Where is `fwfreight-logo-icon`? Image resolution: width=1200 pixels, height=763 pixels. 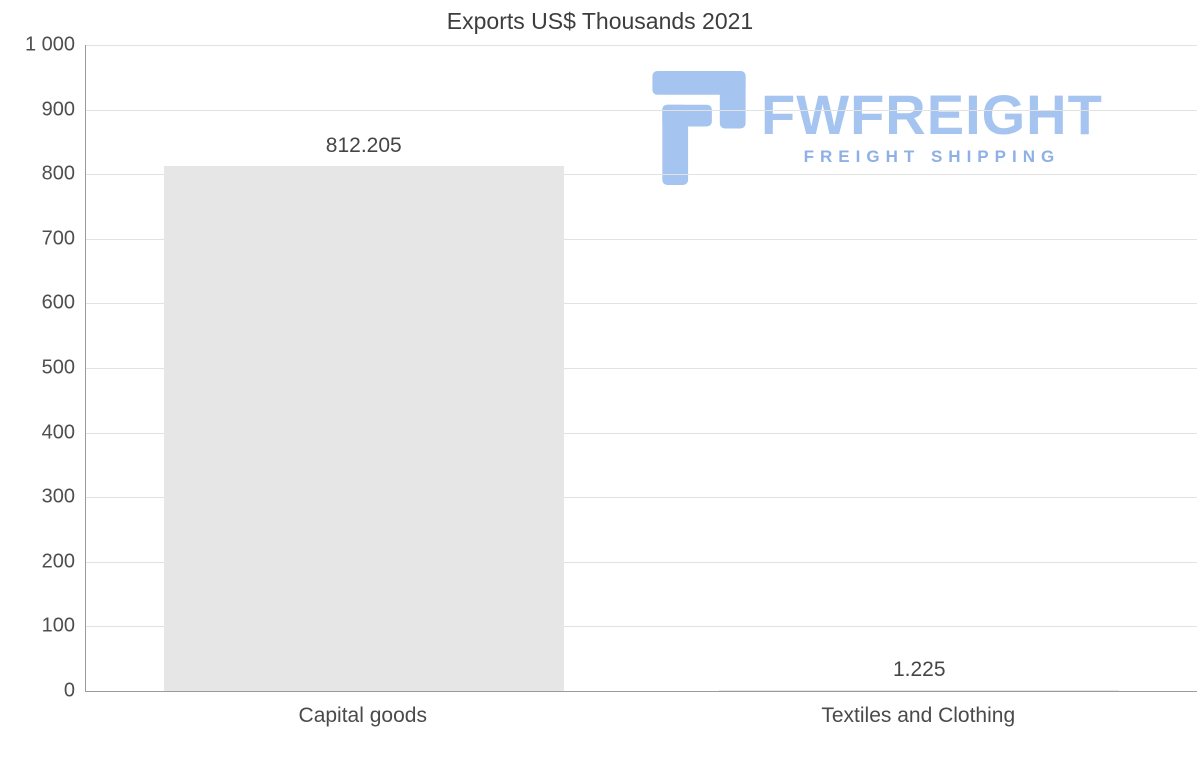
fwfreight-logo-icon is located at coordinates (699, 128).